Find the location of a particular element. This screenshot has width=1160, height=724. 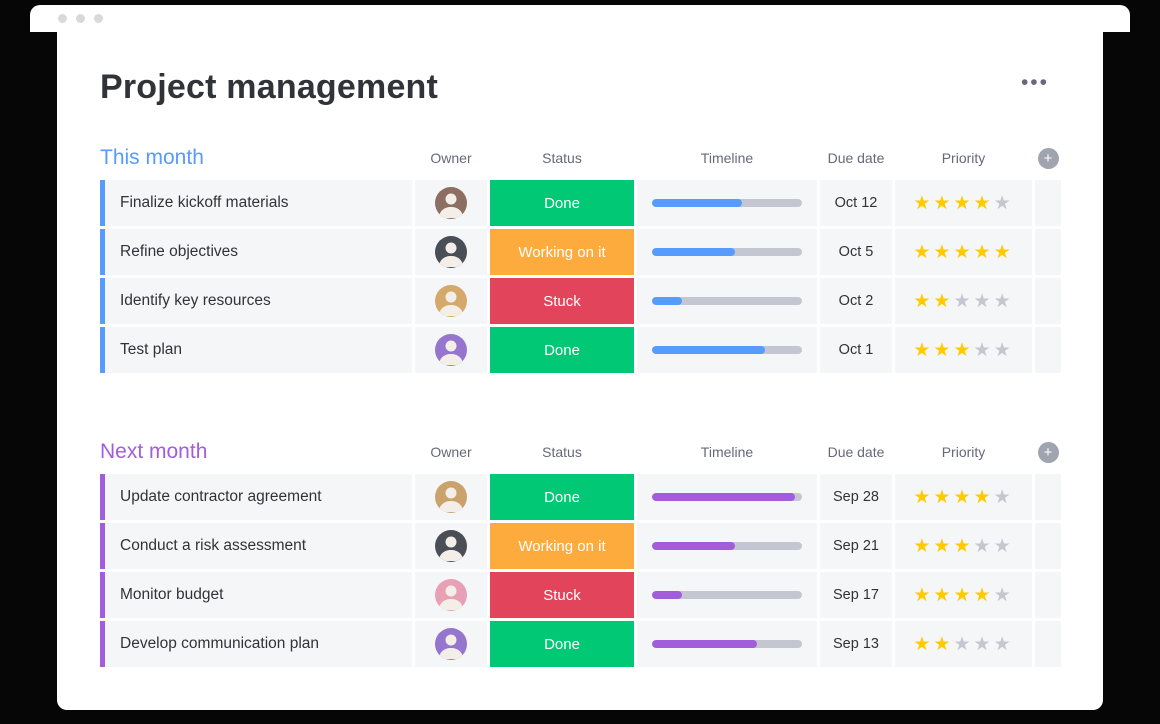

due-date-cell: Oct 5 is located at coordinates (856, 252).